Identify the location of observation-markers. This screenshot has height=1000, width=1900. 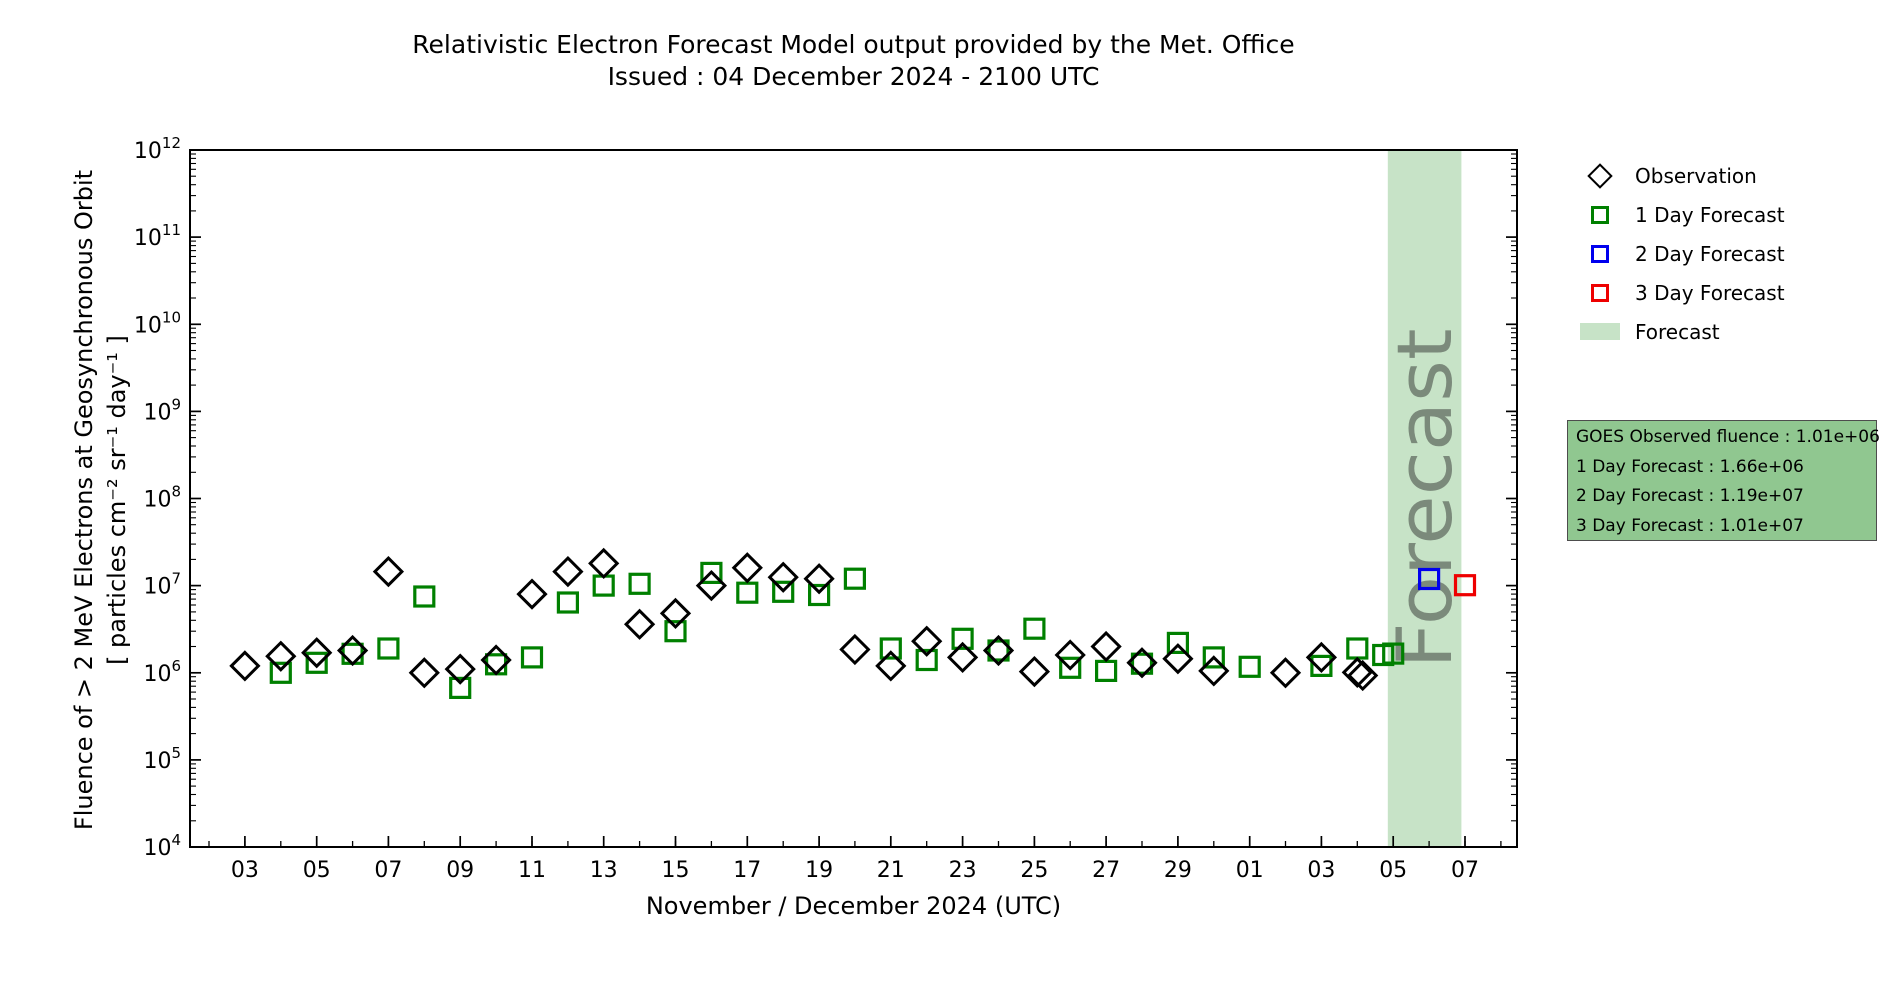
(804, 619).